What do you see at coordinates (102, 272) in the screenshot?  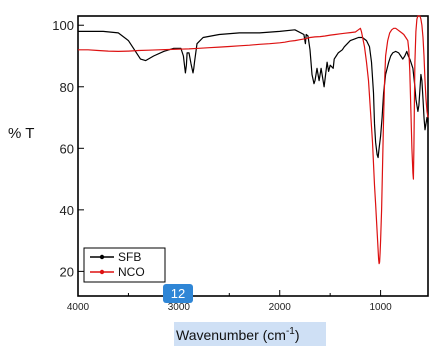 I see `legend-marker-nco` at bounding box center [102, 272].